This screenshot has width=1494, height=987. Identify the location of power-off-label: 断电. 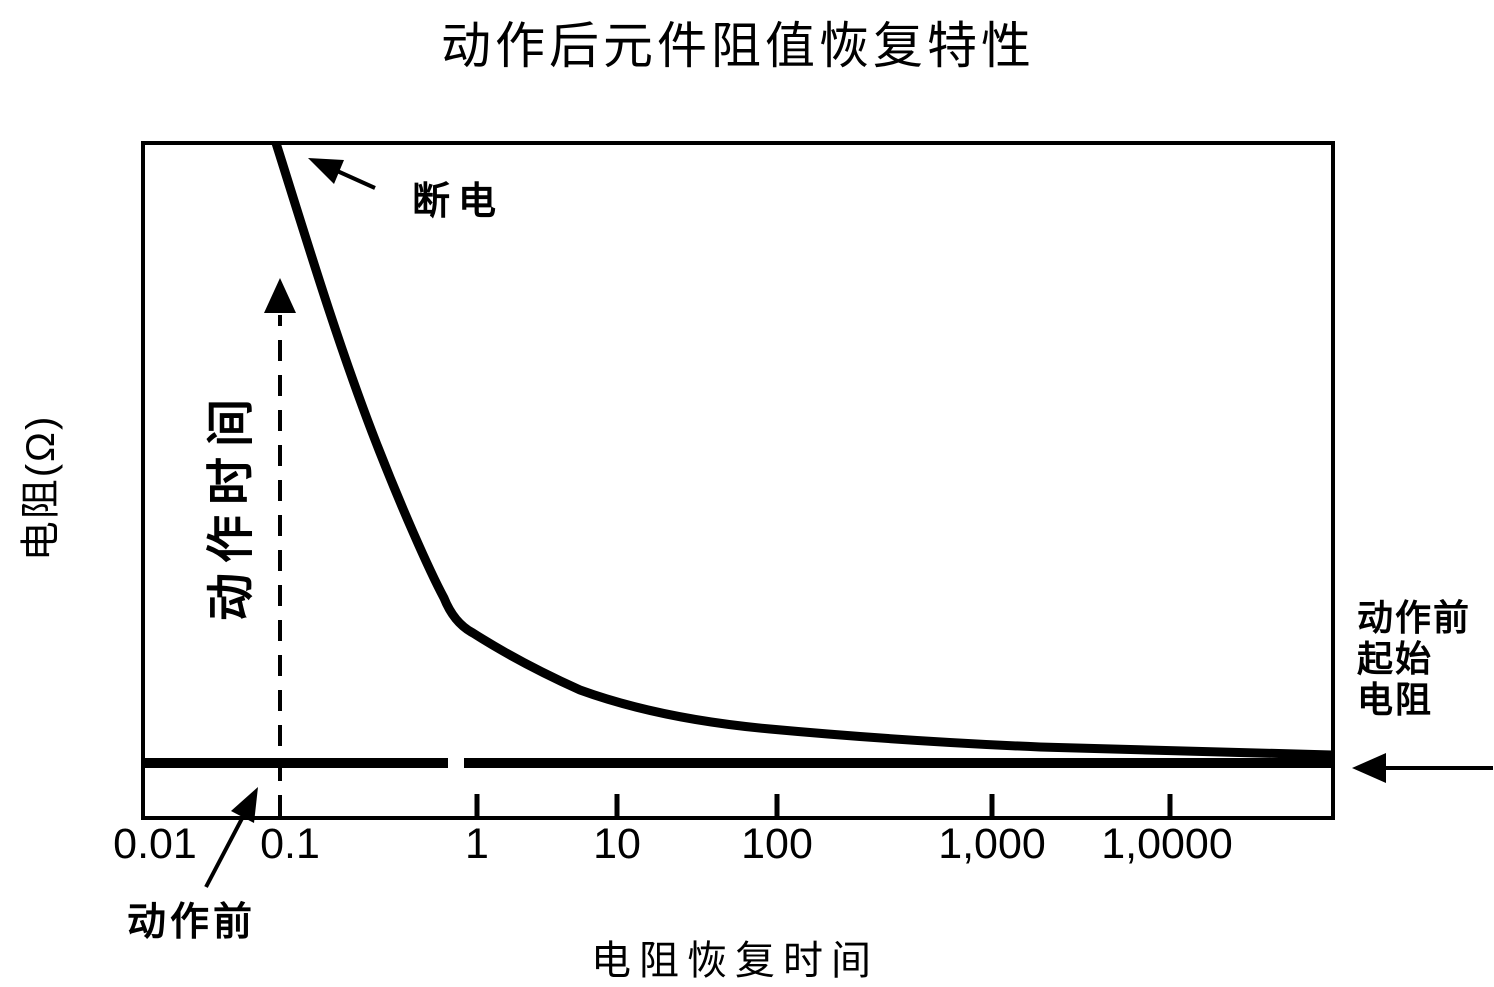
(458, 202).